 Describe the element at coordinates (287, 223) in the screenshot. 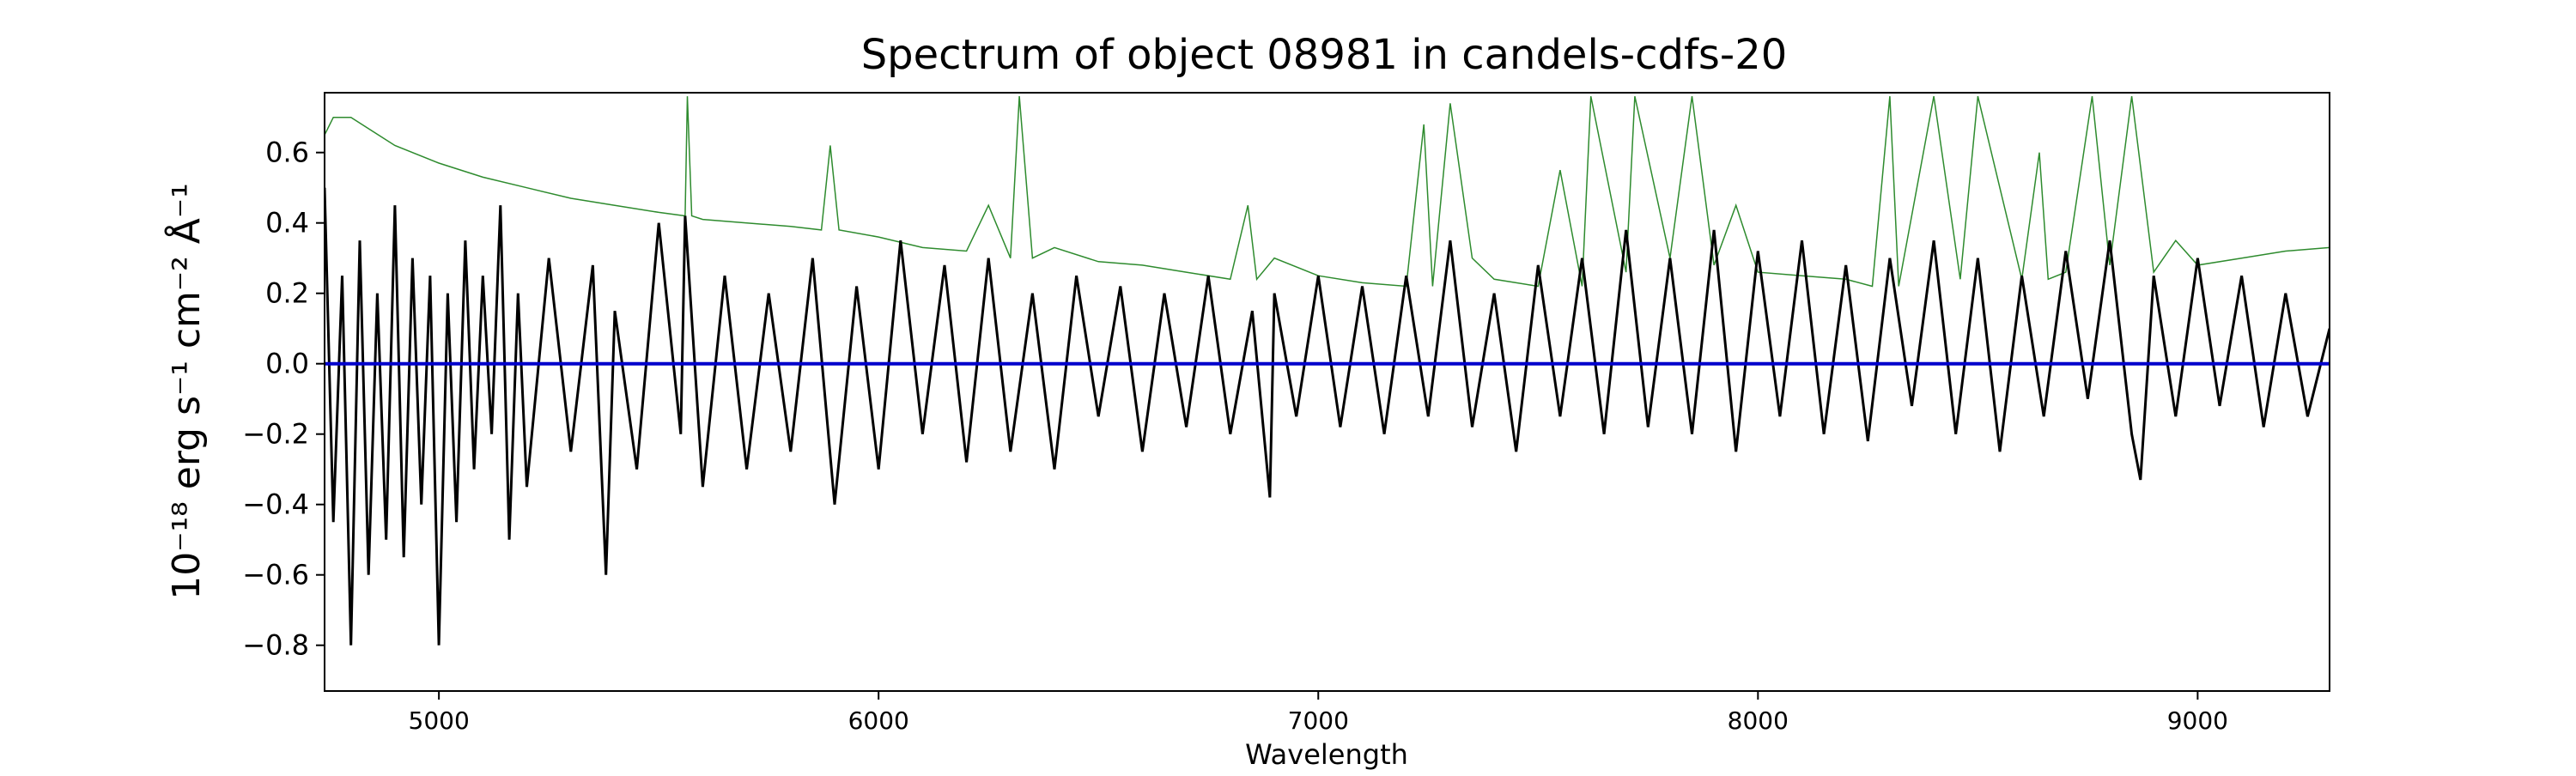

I see `y-tick-label: 0.4` at that location.